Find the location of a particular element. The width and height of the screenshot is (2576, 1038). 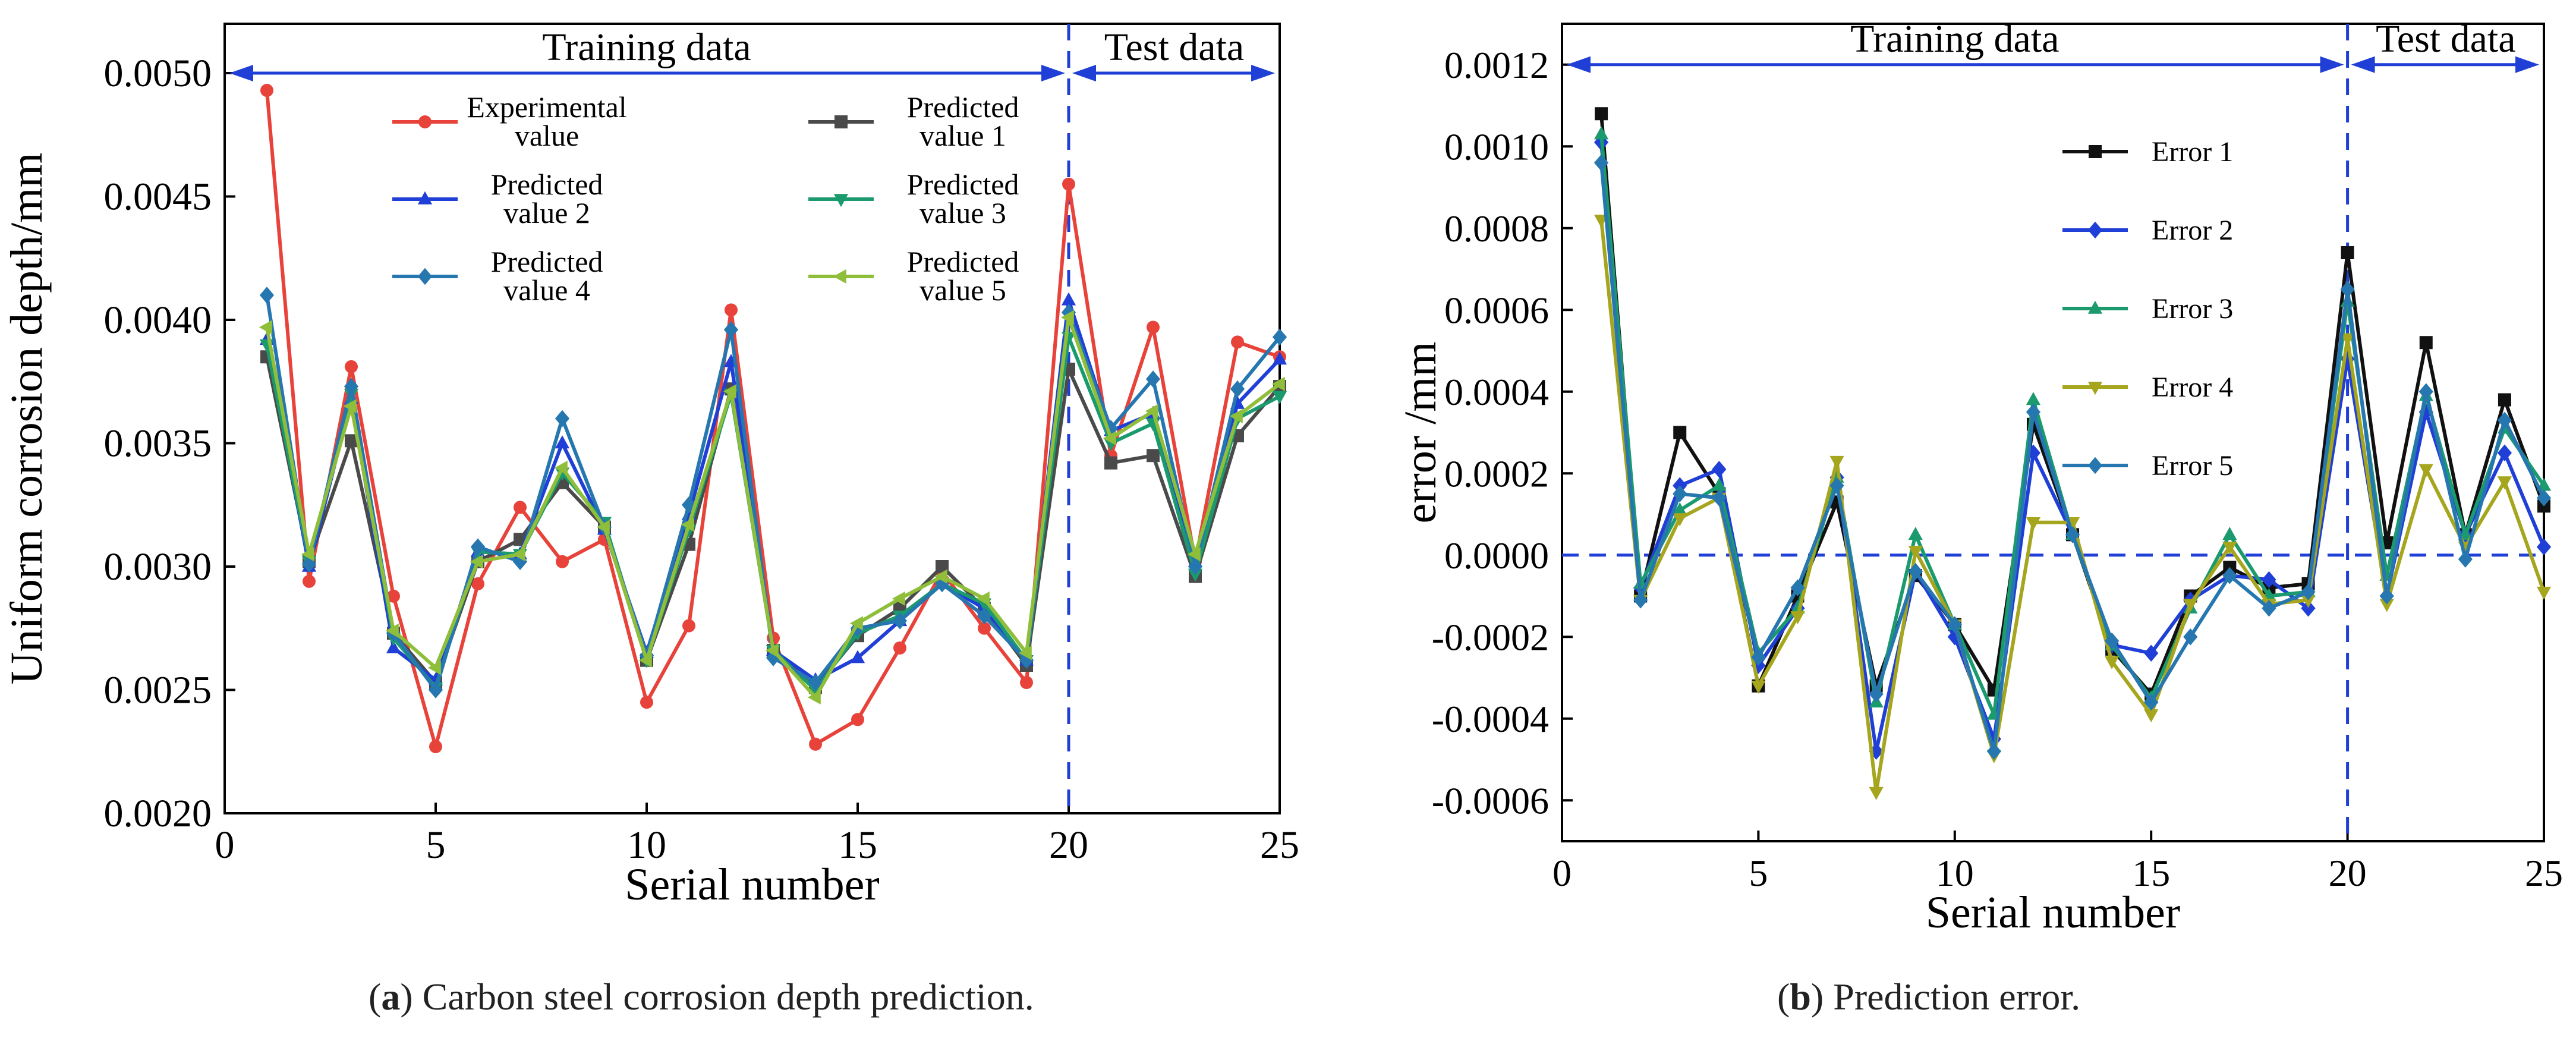

region-label-test: Test data is located at coordinates (2445, 39).